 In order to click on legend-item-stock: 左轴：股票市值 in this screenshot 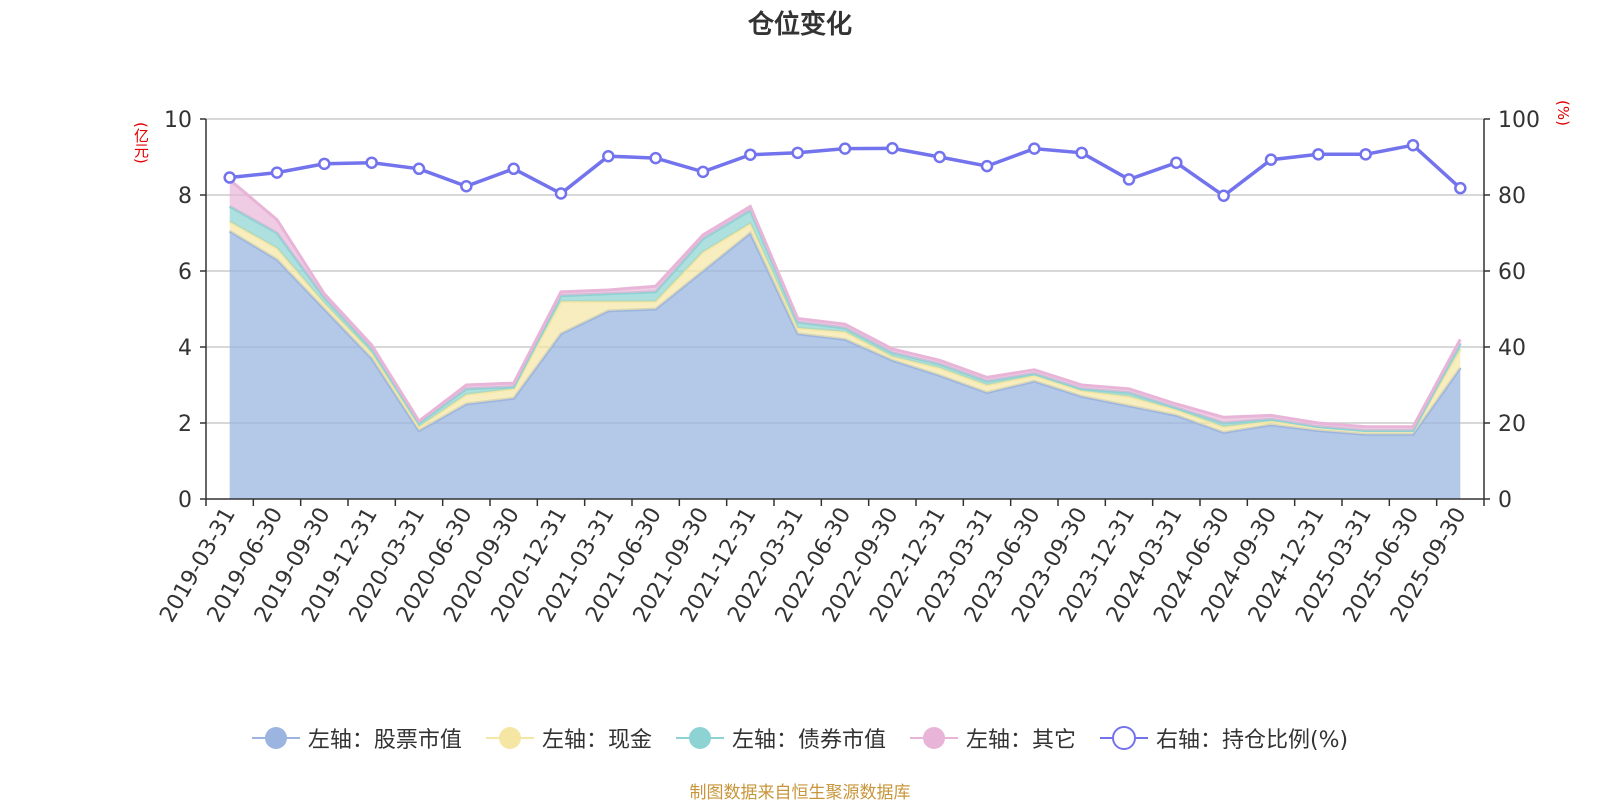, I will do `click(356, 738)`.